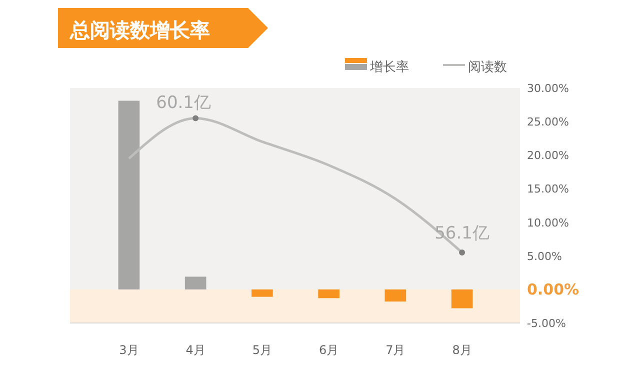 The image size is (623, 373). What do you see at coordinates (548, 155) in the screenshot?
I see `y-tick-label: 20.00%` at bounding box center [548, 155].